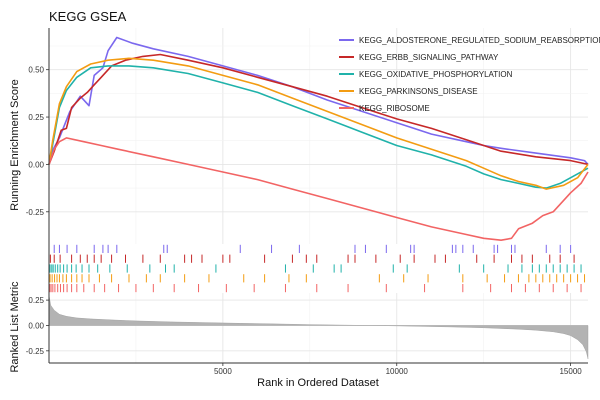 The image size is (600, 400). I want to click on legend-label-2: KEGG_OXIDATIVE_PHOSPHORYLATION, so click(436, 74).